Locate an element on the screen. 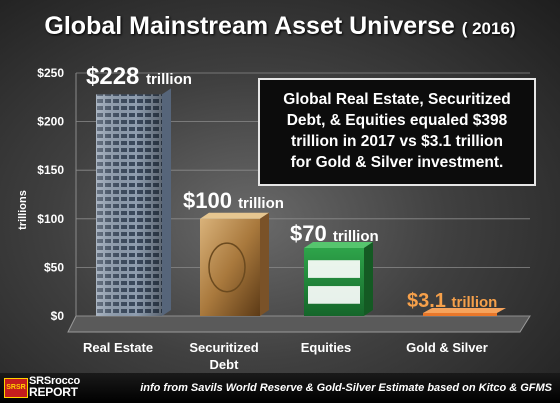 This screenshot has height=403, width=560. data-label: $228 trillion is located at coordinates (139, 76).